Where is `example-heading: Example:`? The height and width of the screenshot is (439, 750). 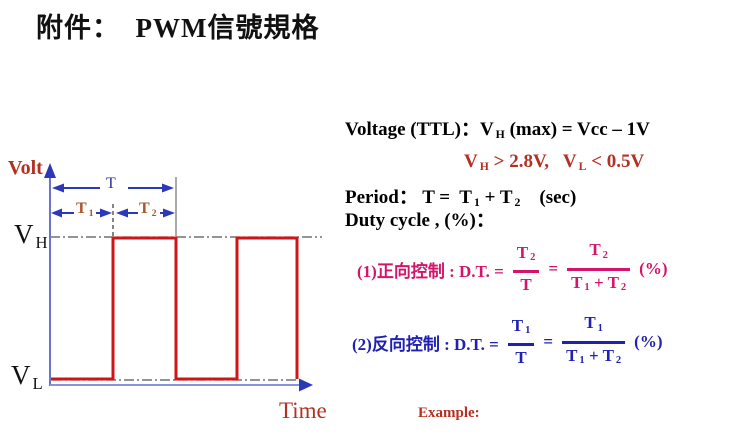 example-heading: Example: is located at coordinates (449, 413).